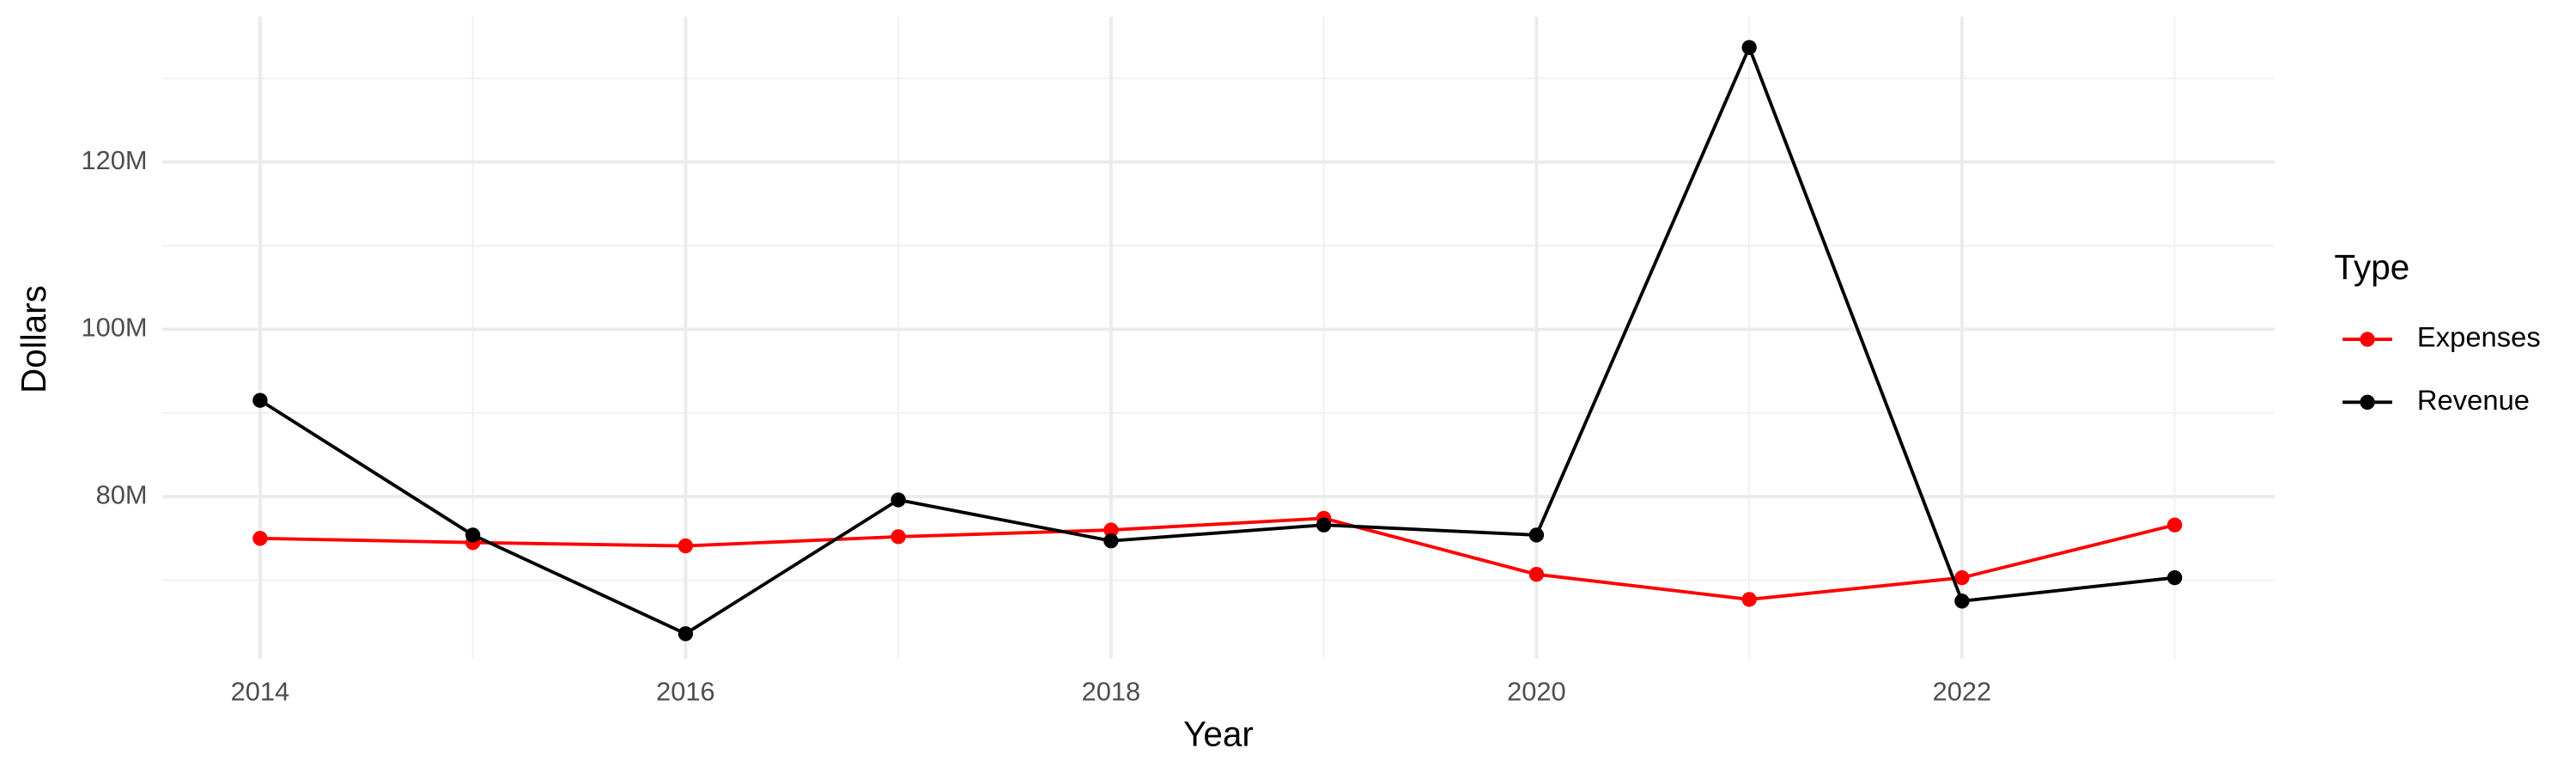  What do you see at coordinates (122, 494) in the screenshot?
I see `y-tick-label: 80M` at bounding box center [122, 494].